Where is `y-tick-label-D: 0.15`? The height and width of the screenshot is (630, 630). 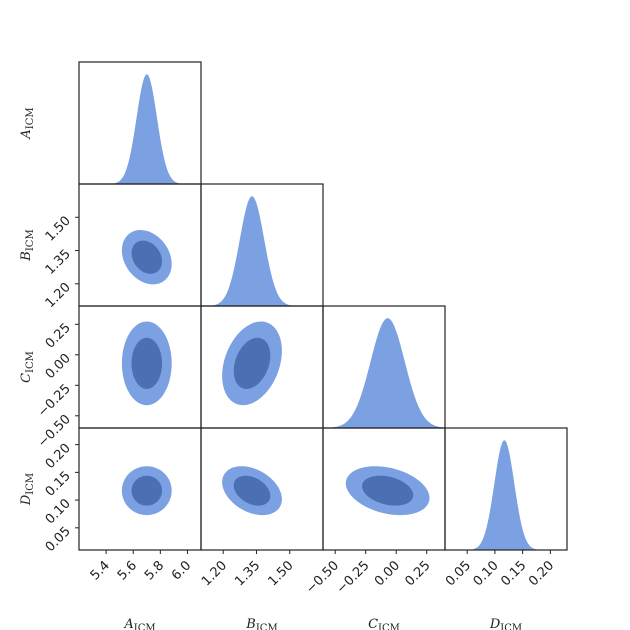
y-tick-label-D: 0.15 is located at coordinates (58, 484).